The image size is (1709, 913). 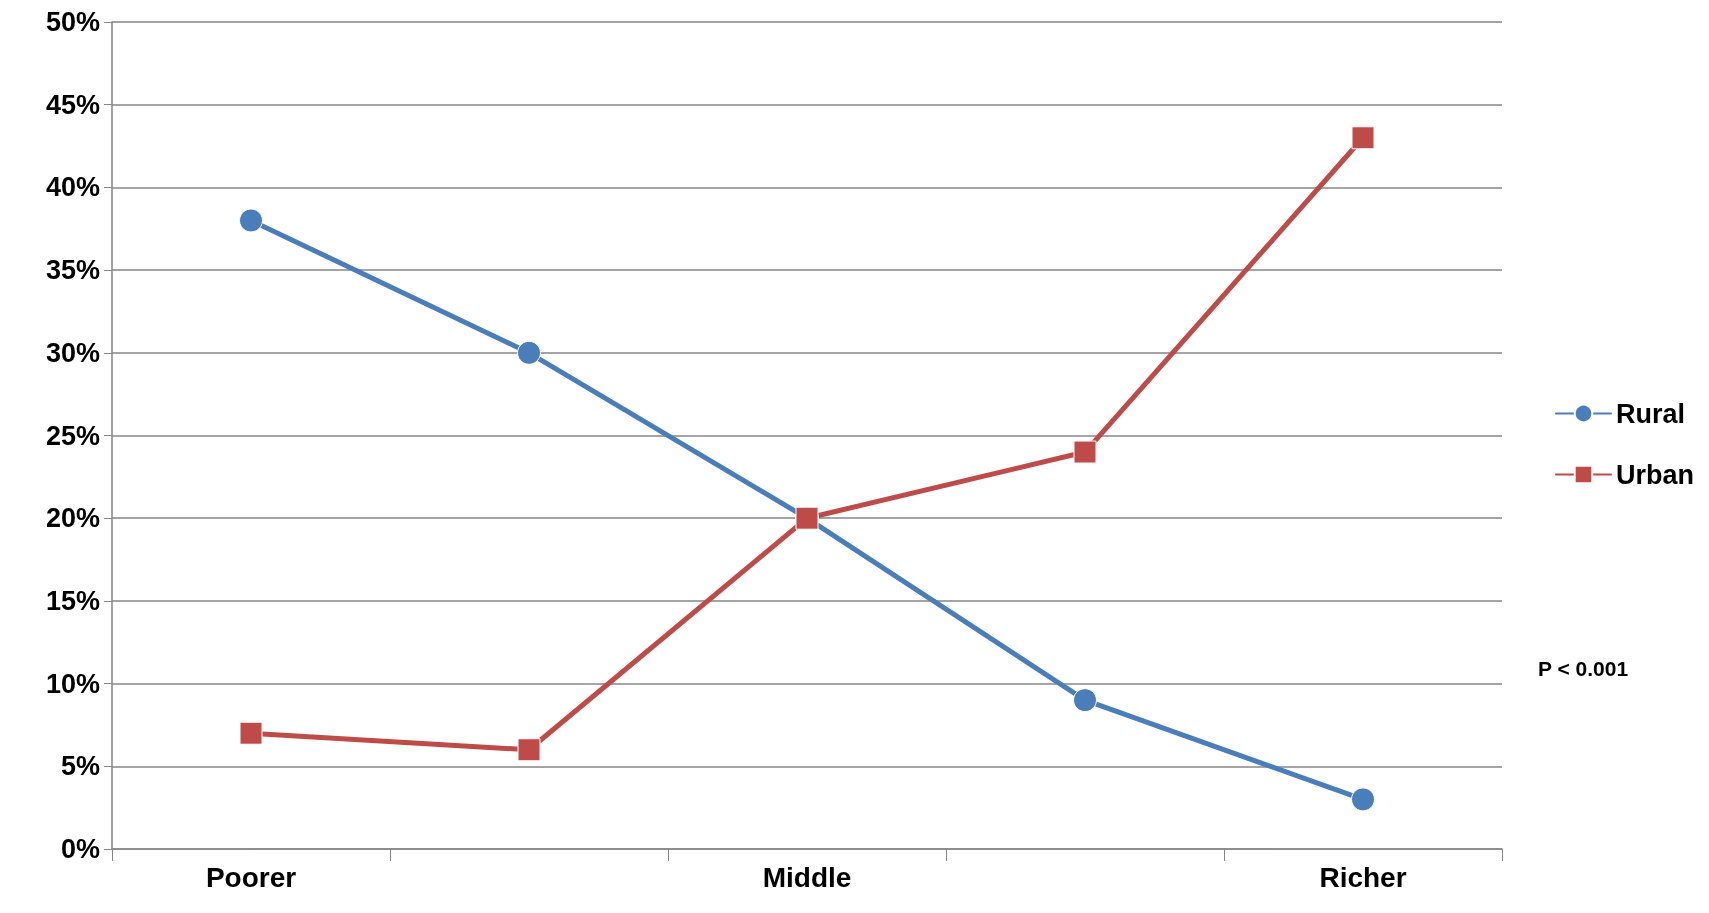 I want to click on y-tick-label: 15%, so click(x=72, y=600).